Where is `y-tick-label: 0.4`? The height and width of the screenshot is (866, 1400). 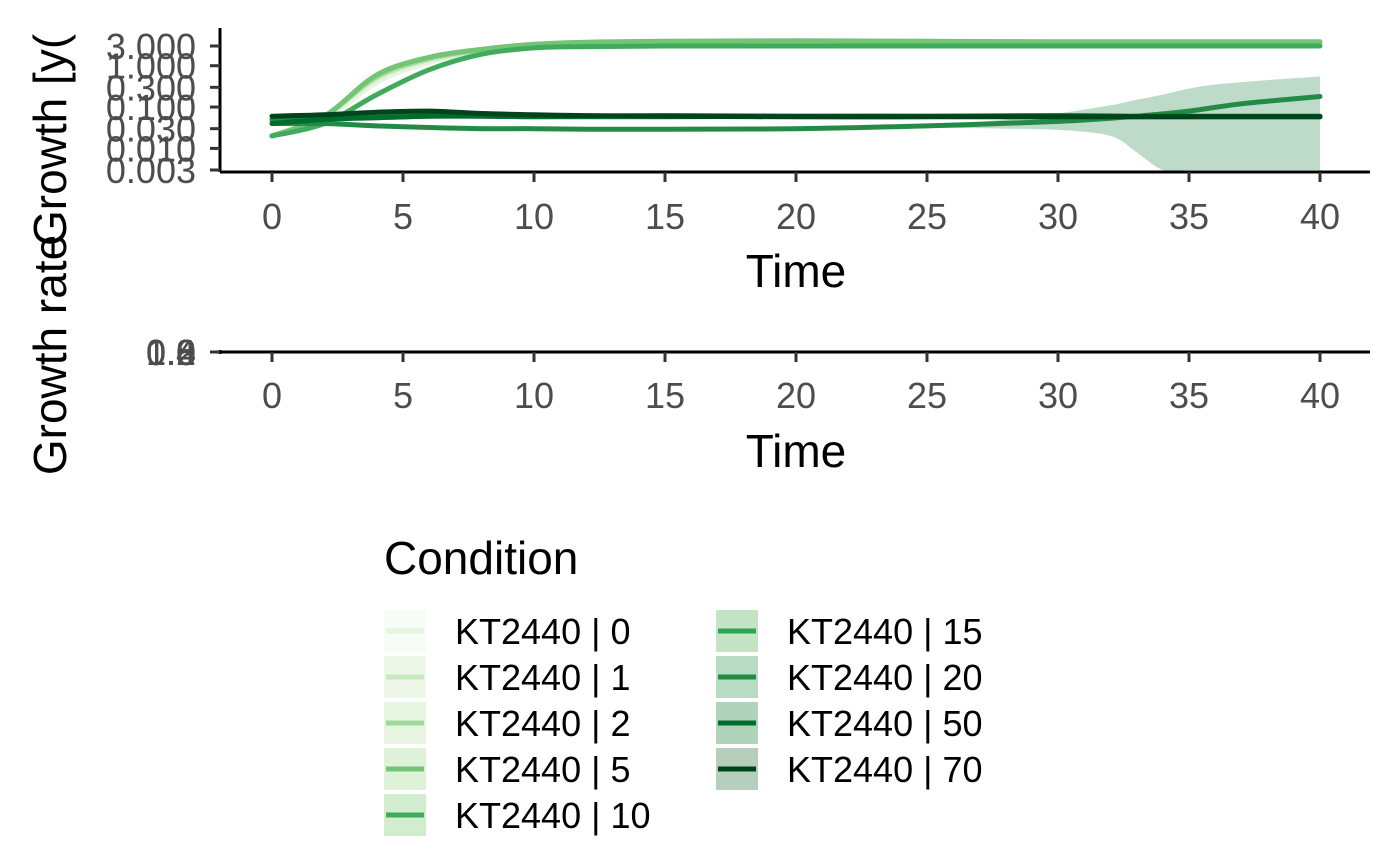 y-tick-label: 0.4 is located at coordinates (171, 352).